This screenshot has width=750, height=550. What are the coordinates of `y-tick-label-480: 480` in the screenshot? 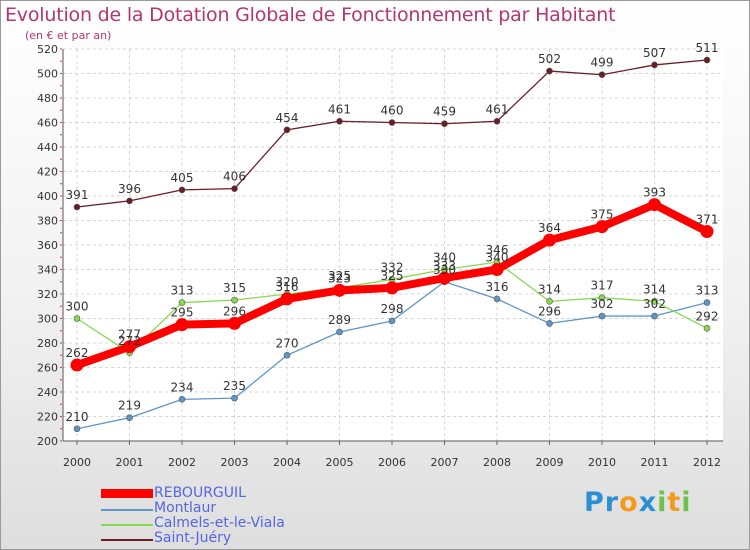 It's located at (47, 98).